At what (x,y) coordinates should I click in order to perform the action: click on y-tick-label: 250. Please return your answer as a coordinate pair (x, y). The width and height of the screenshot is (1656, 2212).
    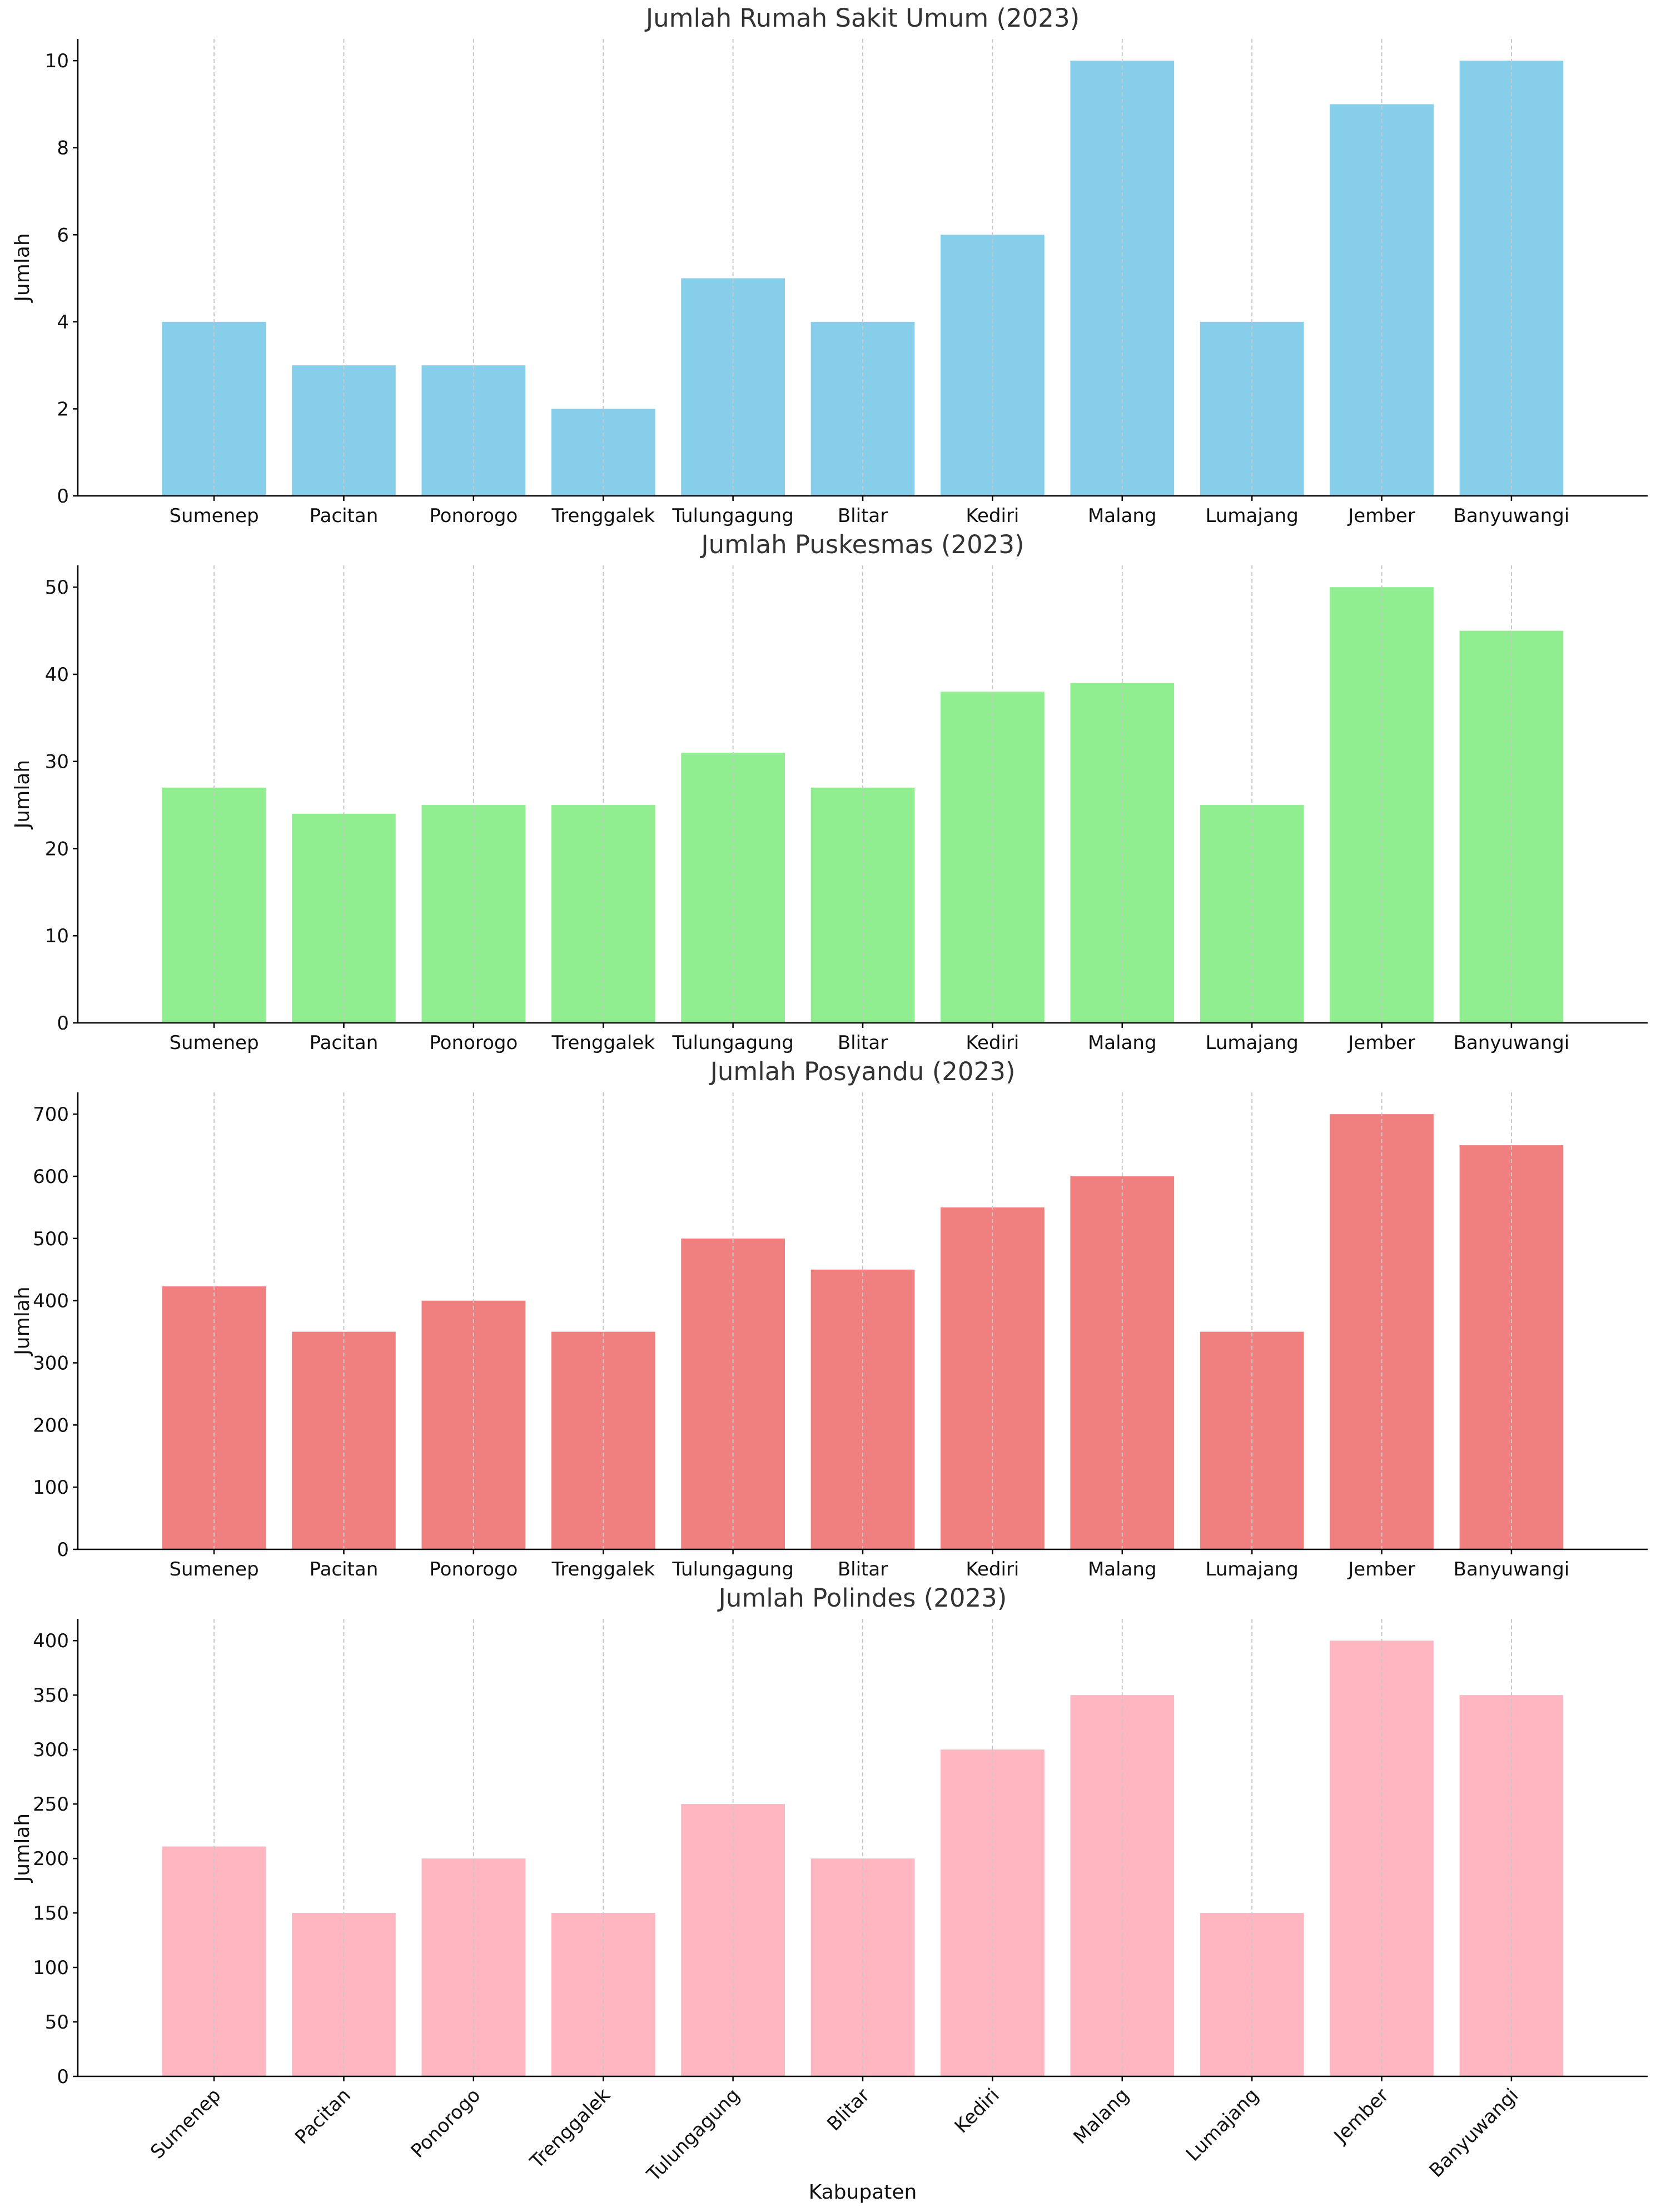
    Looking at the image, I should click on (51, 1804).